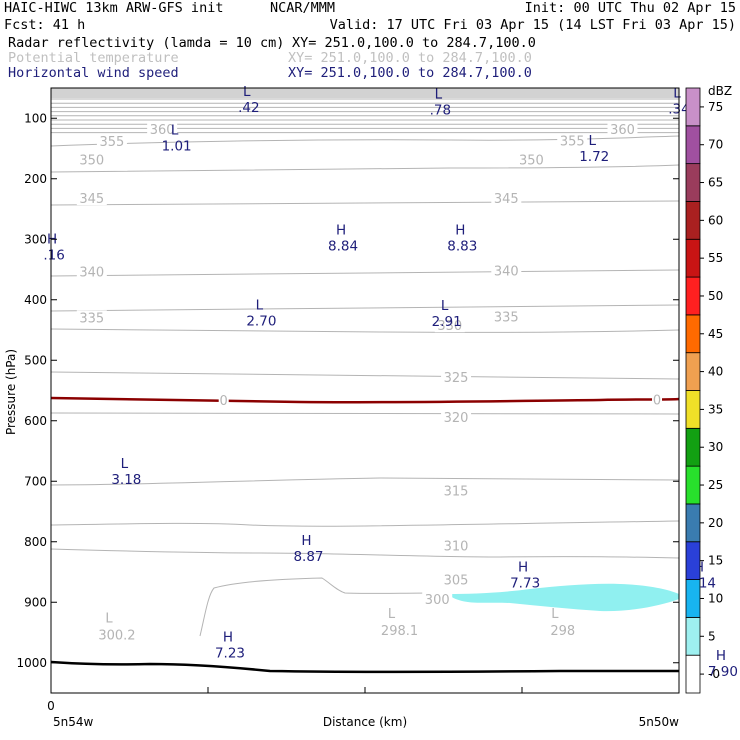 The width and height of the screenshot is (740, 740). Describe the element at coordinates (35, 118) in the screenshot. I see `y-tick-label: 100` at that location.